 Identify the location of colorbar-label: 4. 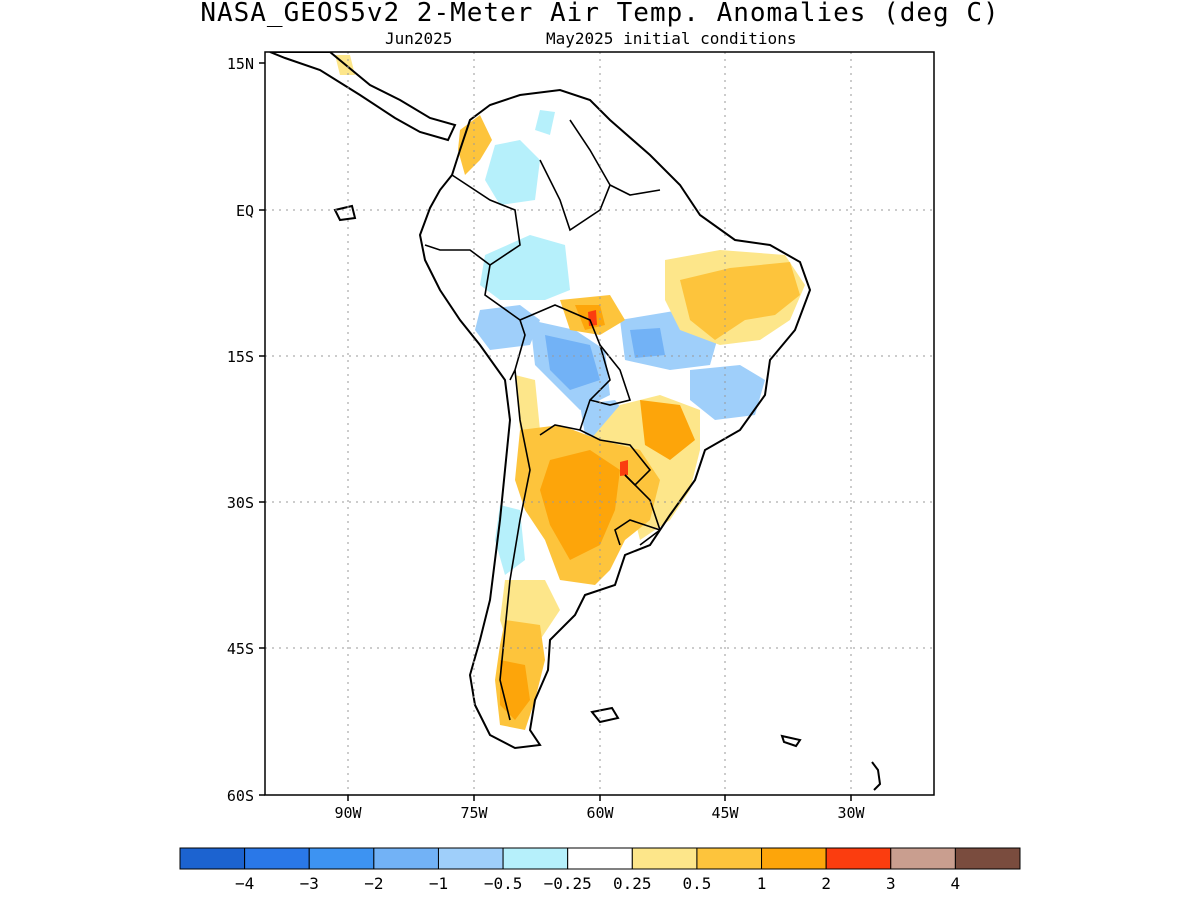
(956, 883).